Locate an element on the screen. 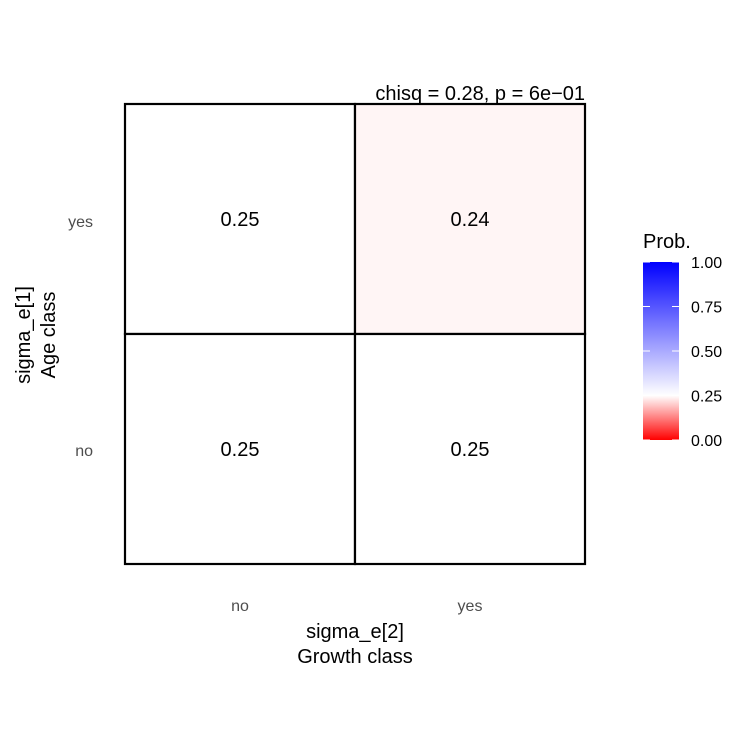 This screenshot has width=750, height=750. cell-value-label-yes-no: 0.25 is located at coordinates (240, 220).